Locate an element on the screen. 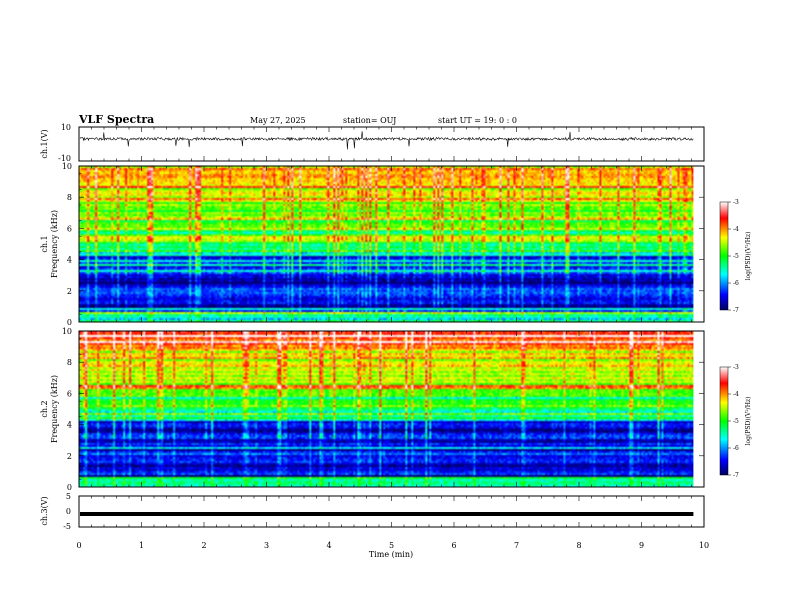  ch1-waveform-panel: 10 -10 ch.1(V) is located at coordinates (372, 143).